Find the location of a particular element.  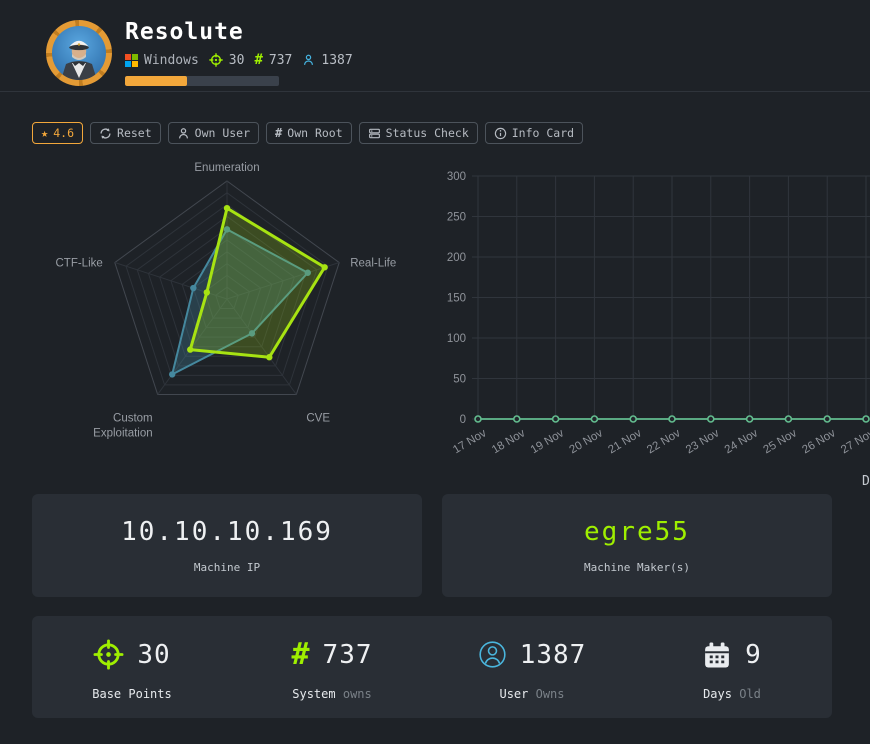

machine-maker-card: egre55 Machine Maker(s) is located at coordinates (637, 545).